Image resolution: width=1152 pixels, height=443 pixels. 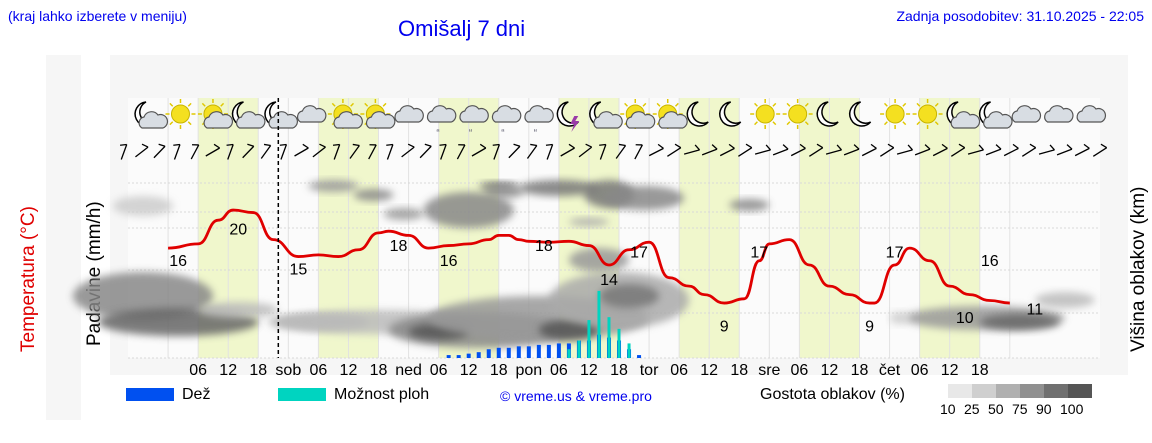 What do you see at coordinates (996, 409) in the screenshot?
I see `cloud-density-level: 50` at bounding box center [996, 409].